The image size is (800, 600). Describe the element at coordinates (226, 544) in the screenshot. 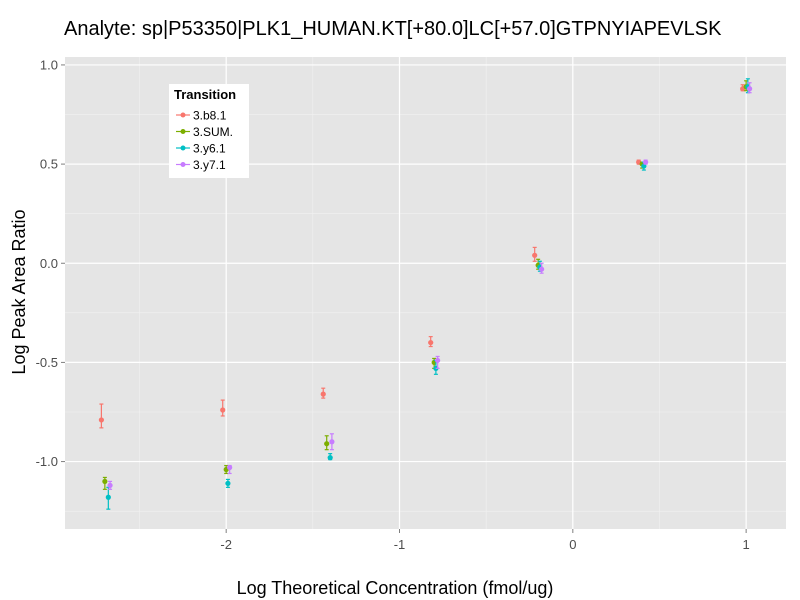

I see `x-tick-label: -2` at that location.